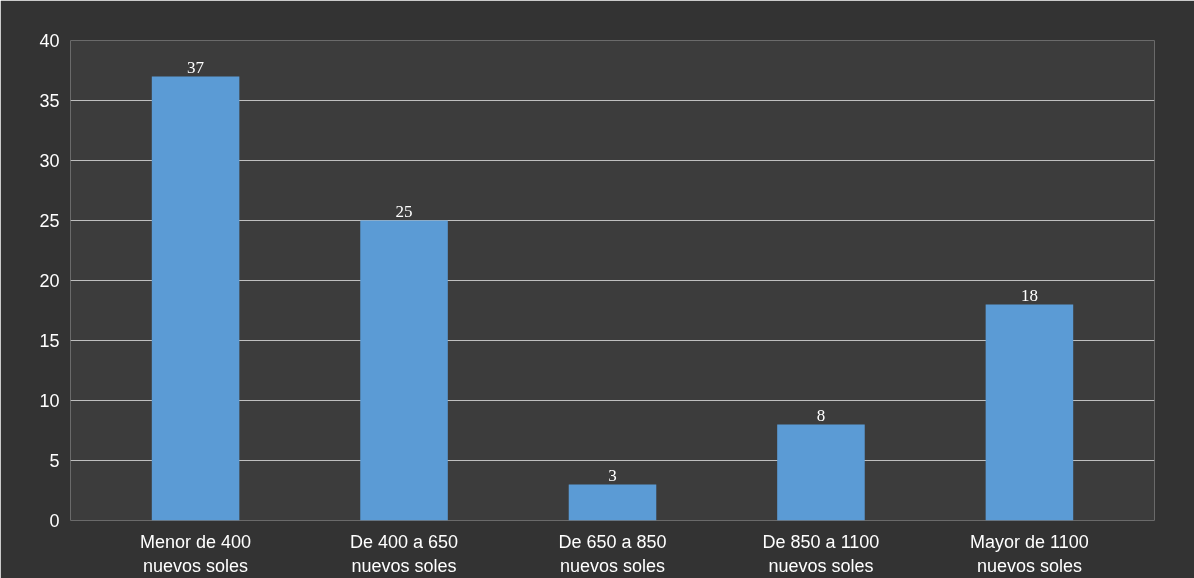 The height and width of the screenshot is (578, 1194). Describe the element at coordinates (1029, 553) in the screenshot. I see `x-tick-label: Mayor de 1100 nuevos soles` at that location.